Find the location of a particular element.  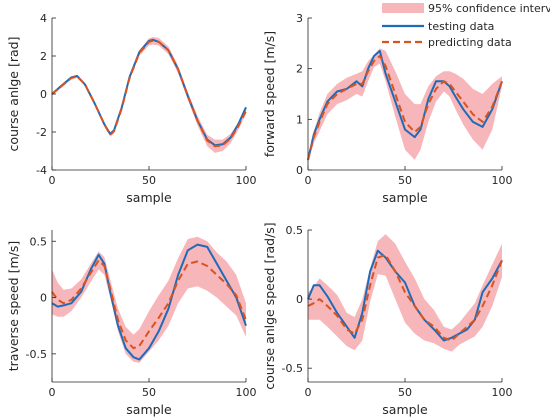

y-tick-label: 4 is located at coordinates (43, 18).